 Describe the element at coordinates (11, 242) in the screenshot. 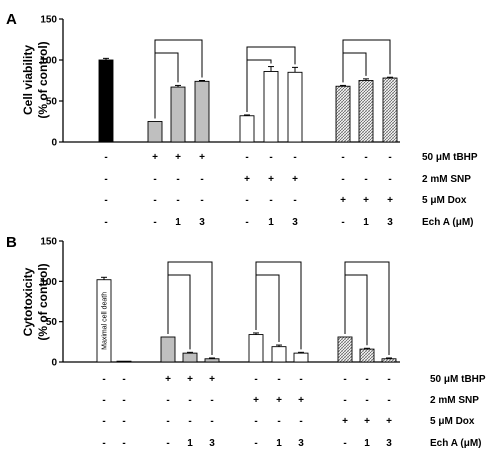

I see `panel-b-letter: B` at that location.